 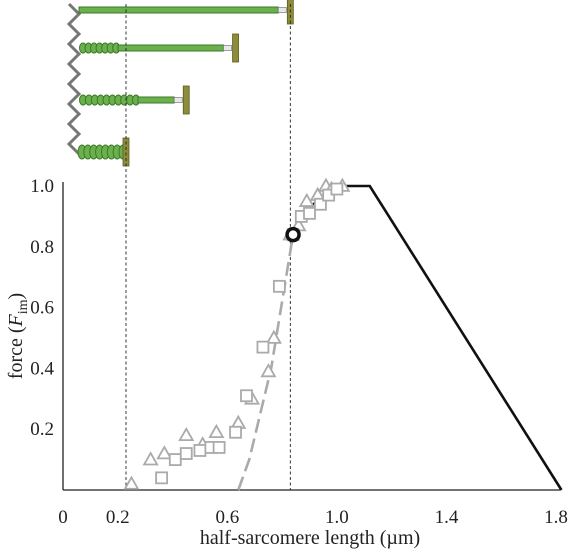 What do you see at coordinates (42, 247) in the screenshot?
I see `y-tick-label: 0.8` at bounding box center [42, 247].